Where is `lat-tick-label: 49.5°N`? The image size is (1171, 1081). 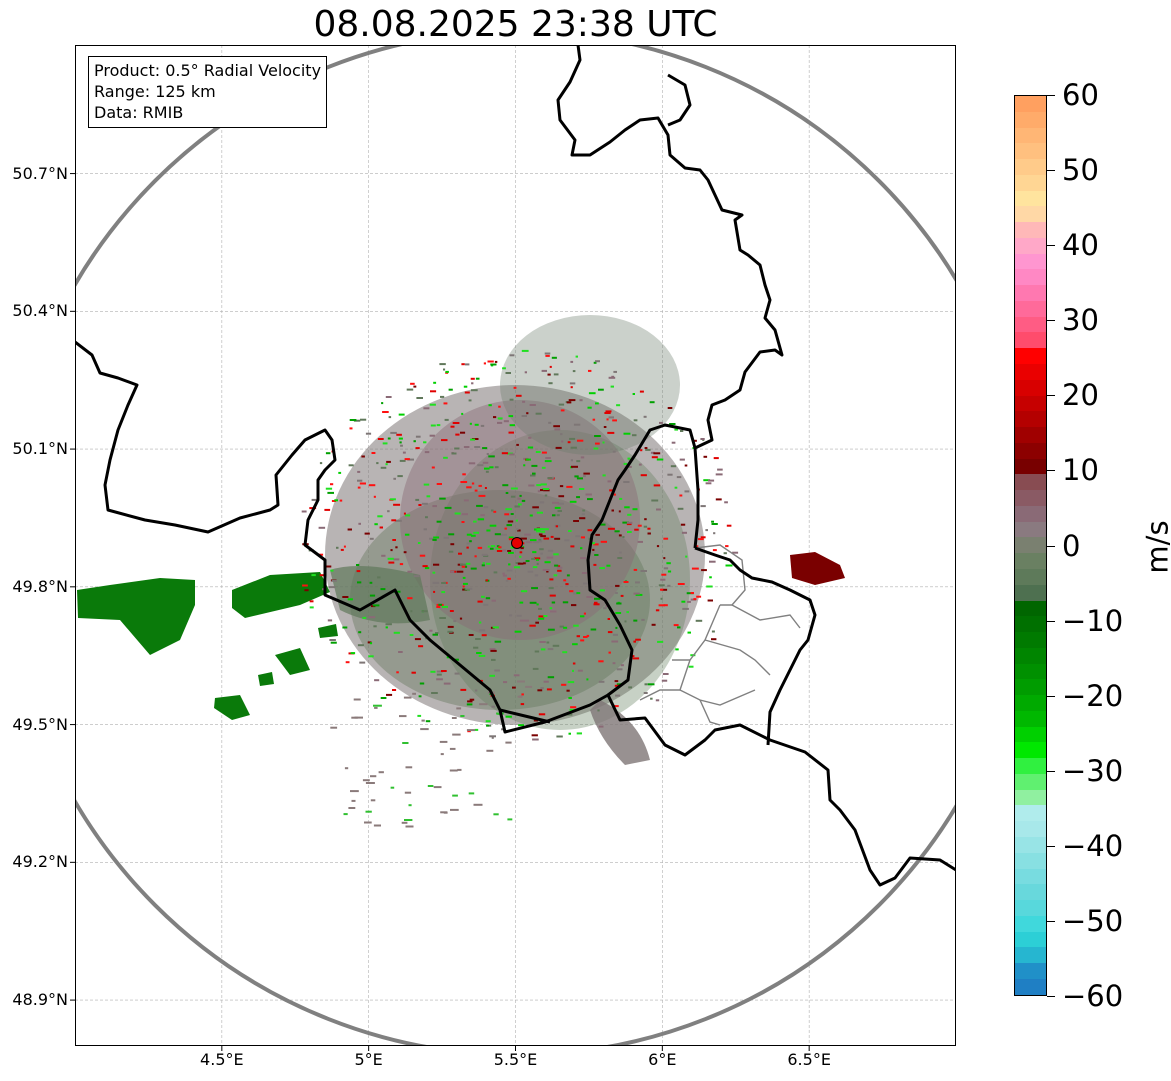 lat-tick-label: 49.5°N is located at coordinates (40, 724).